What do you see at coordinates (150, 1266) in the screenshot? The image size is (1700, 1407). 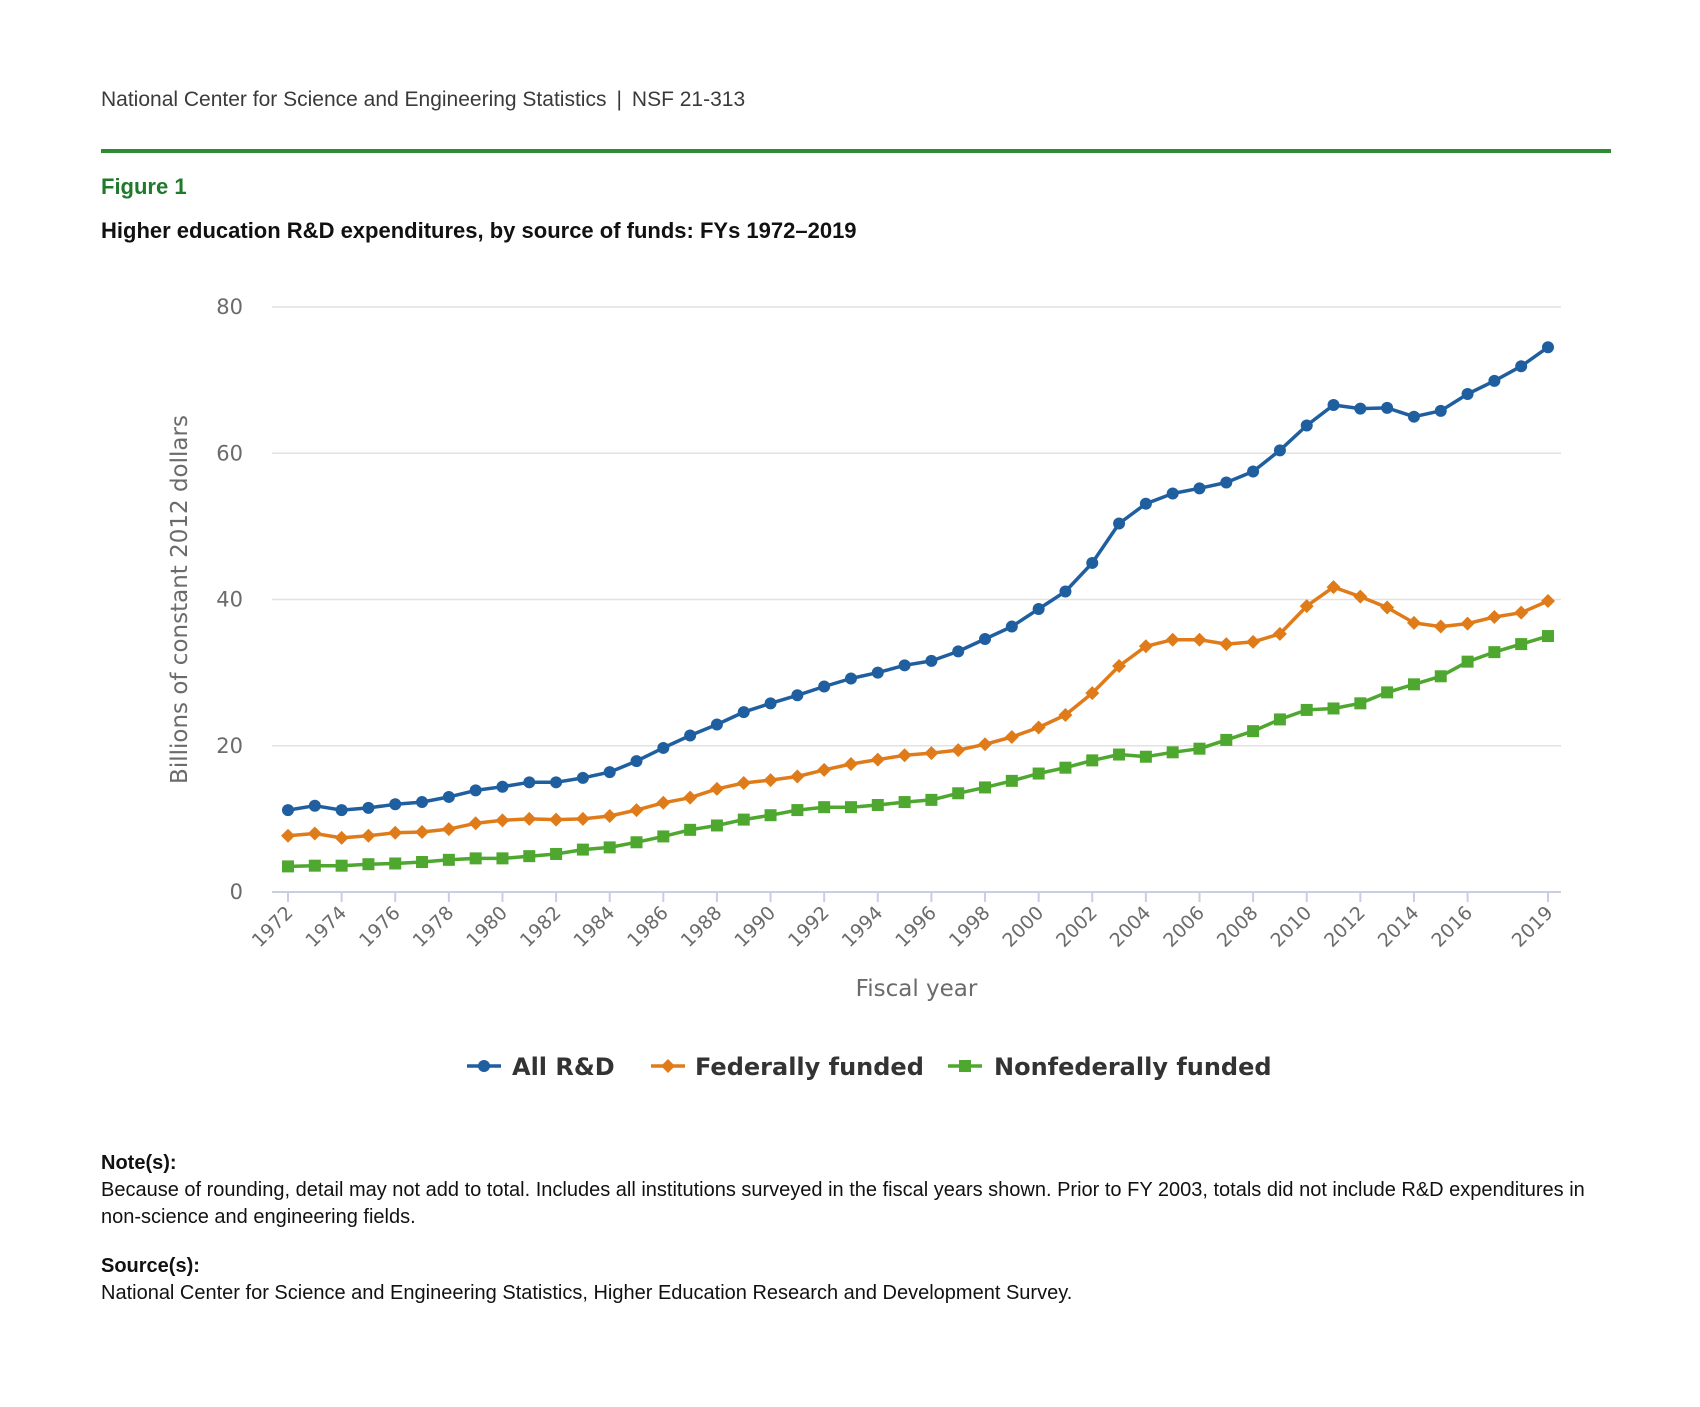 I see `source-label: Source(s):` at bounding box center [150, 1266].